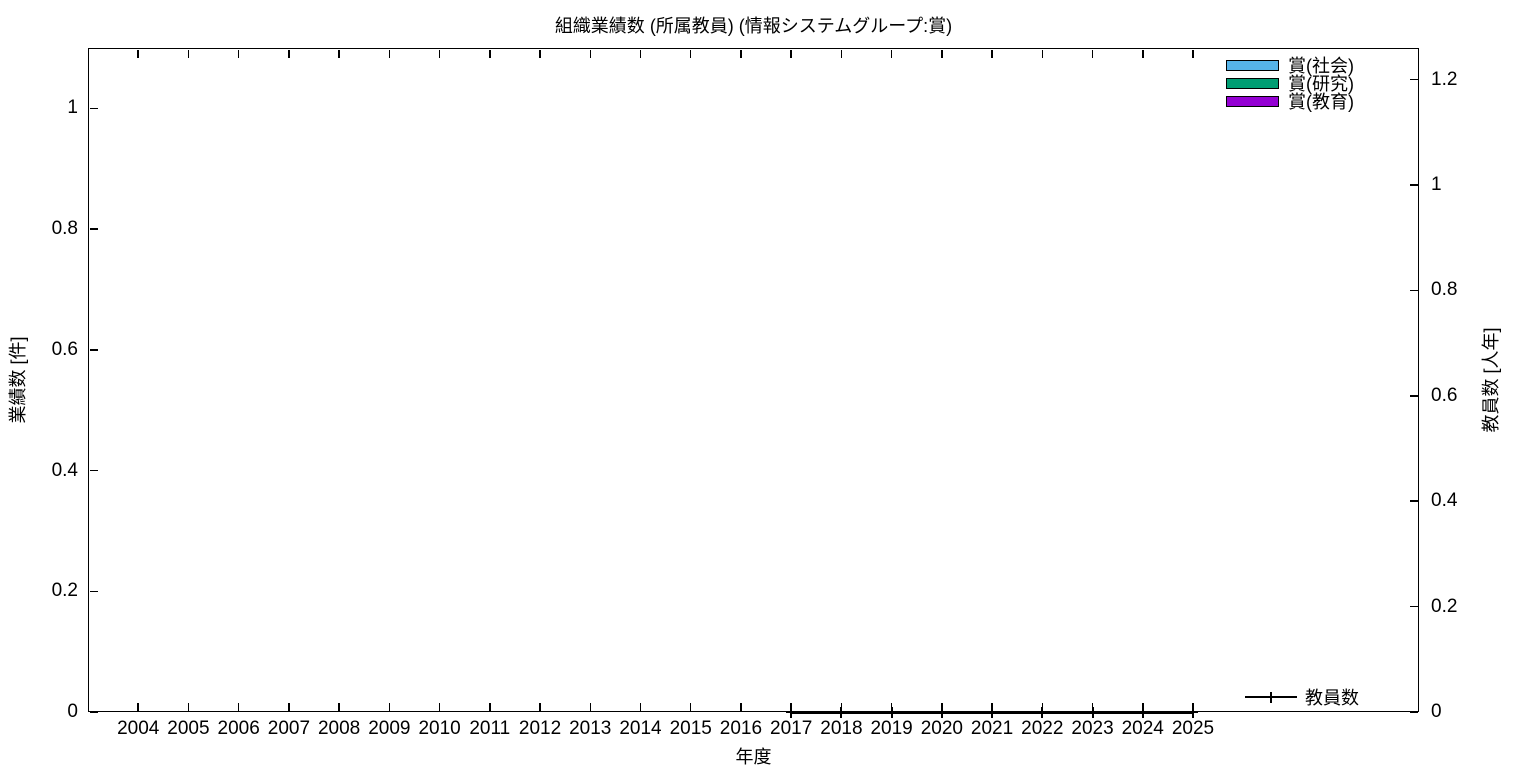 The width and height of the screenshot is (1536, 769). Describe the element at coordinates (289, 728) in the screenshot. I see `x-tick-label: 2007` at that location.